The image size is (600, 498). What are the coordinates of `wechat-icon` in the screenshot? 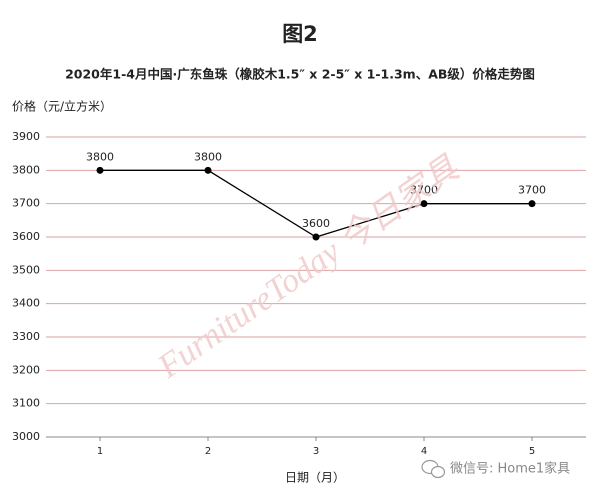 It's located at (433, 469).